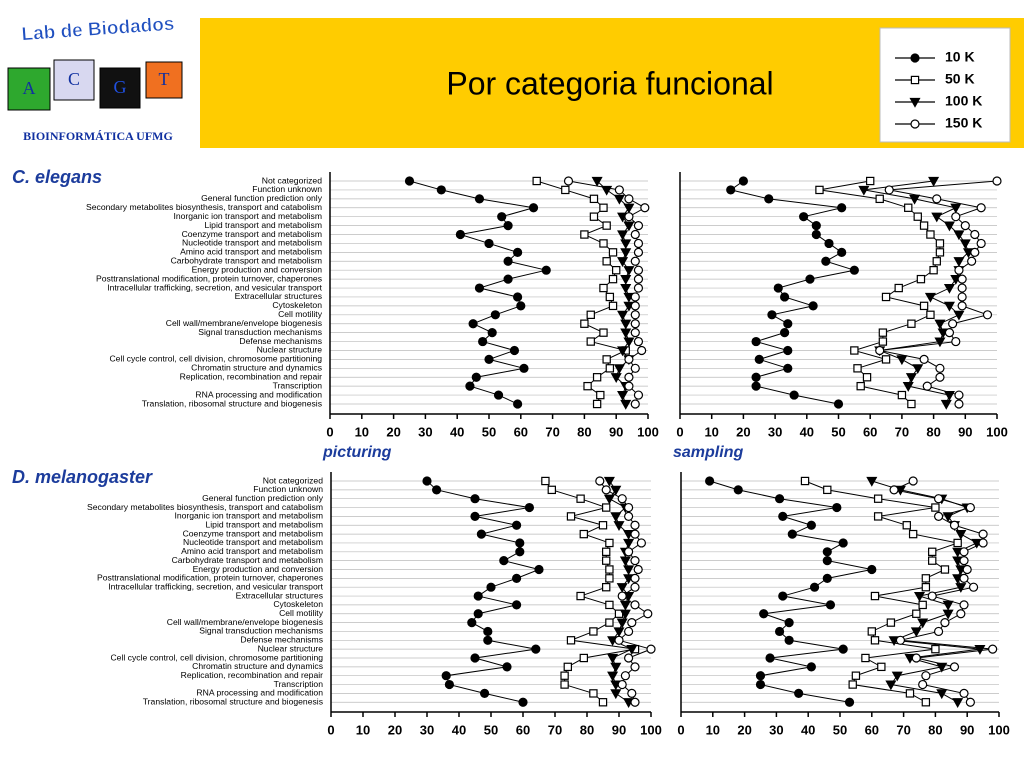 This screenshot has width=1024, height=768. I want to click on category-label: Transcription, so click(299, 684).